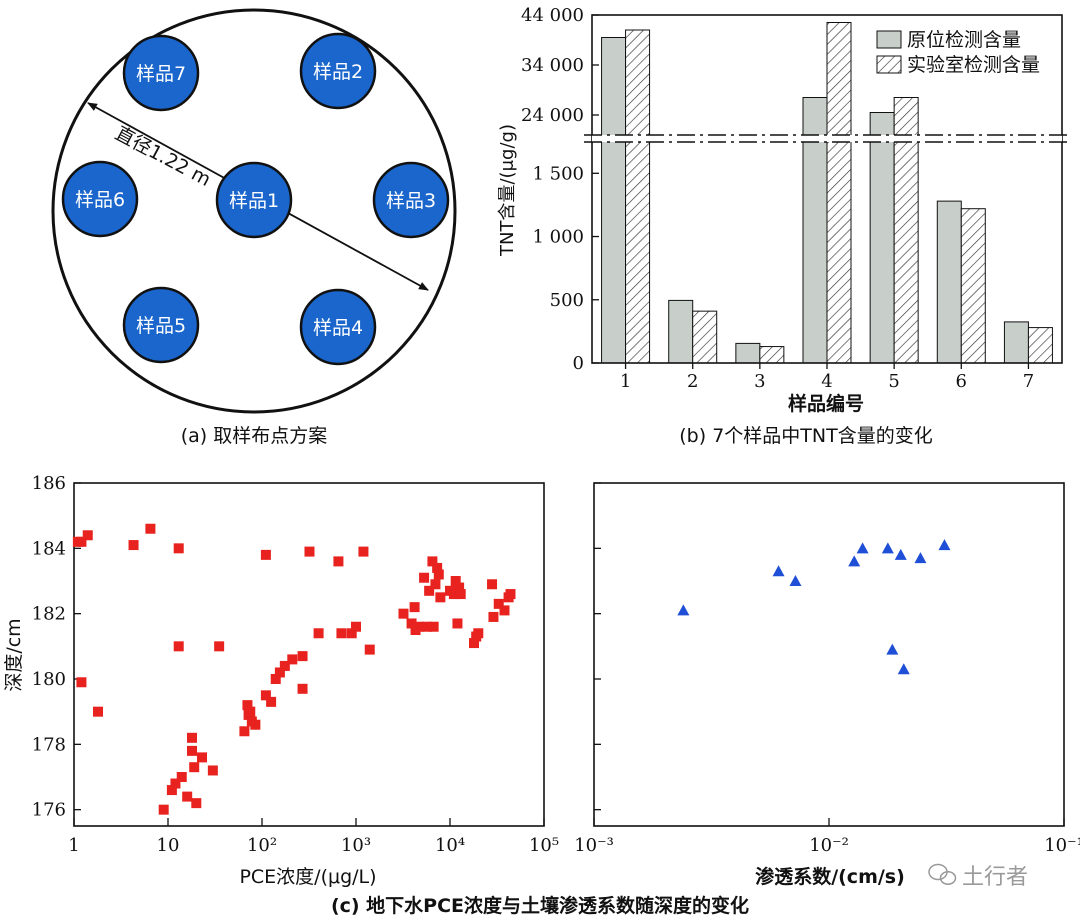 This screenshot has width=1080, height=922. What do you see at coordinates (614, 200) in the screenshot?
I see `bar-sample-1-insitu` at bounding box center [614, 200].